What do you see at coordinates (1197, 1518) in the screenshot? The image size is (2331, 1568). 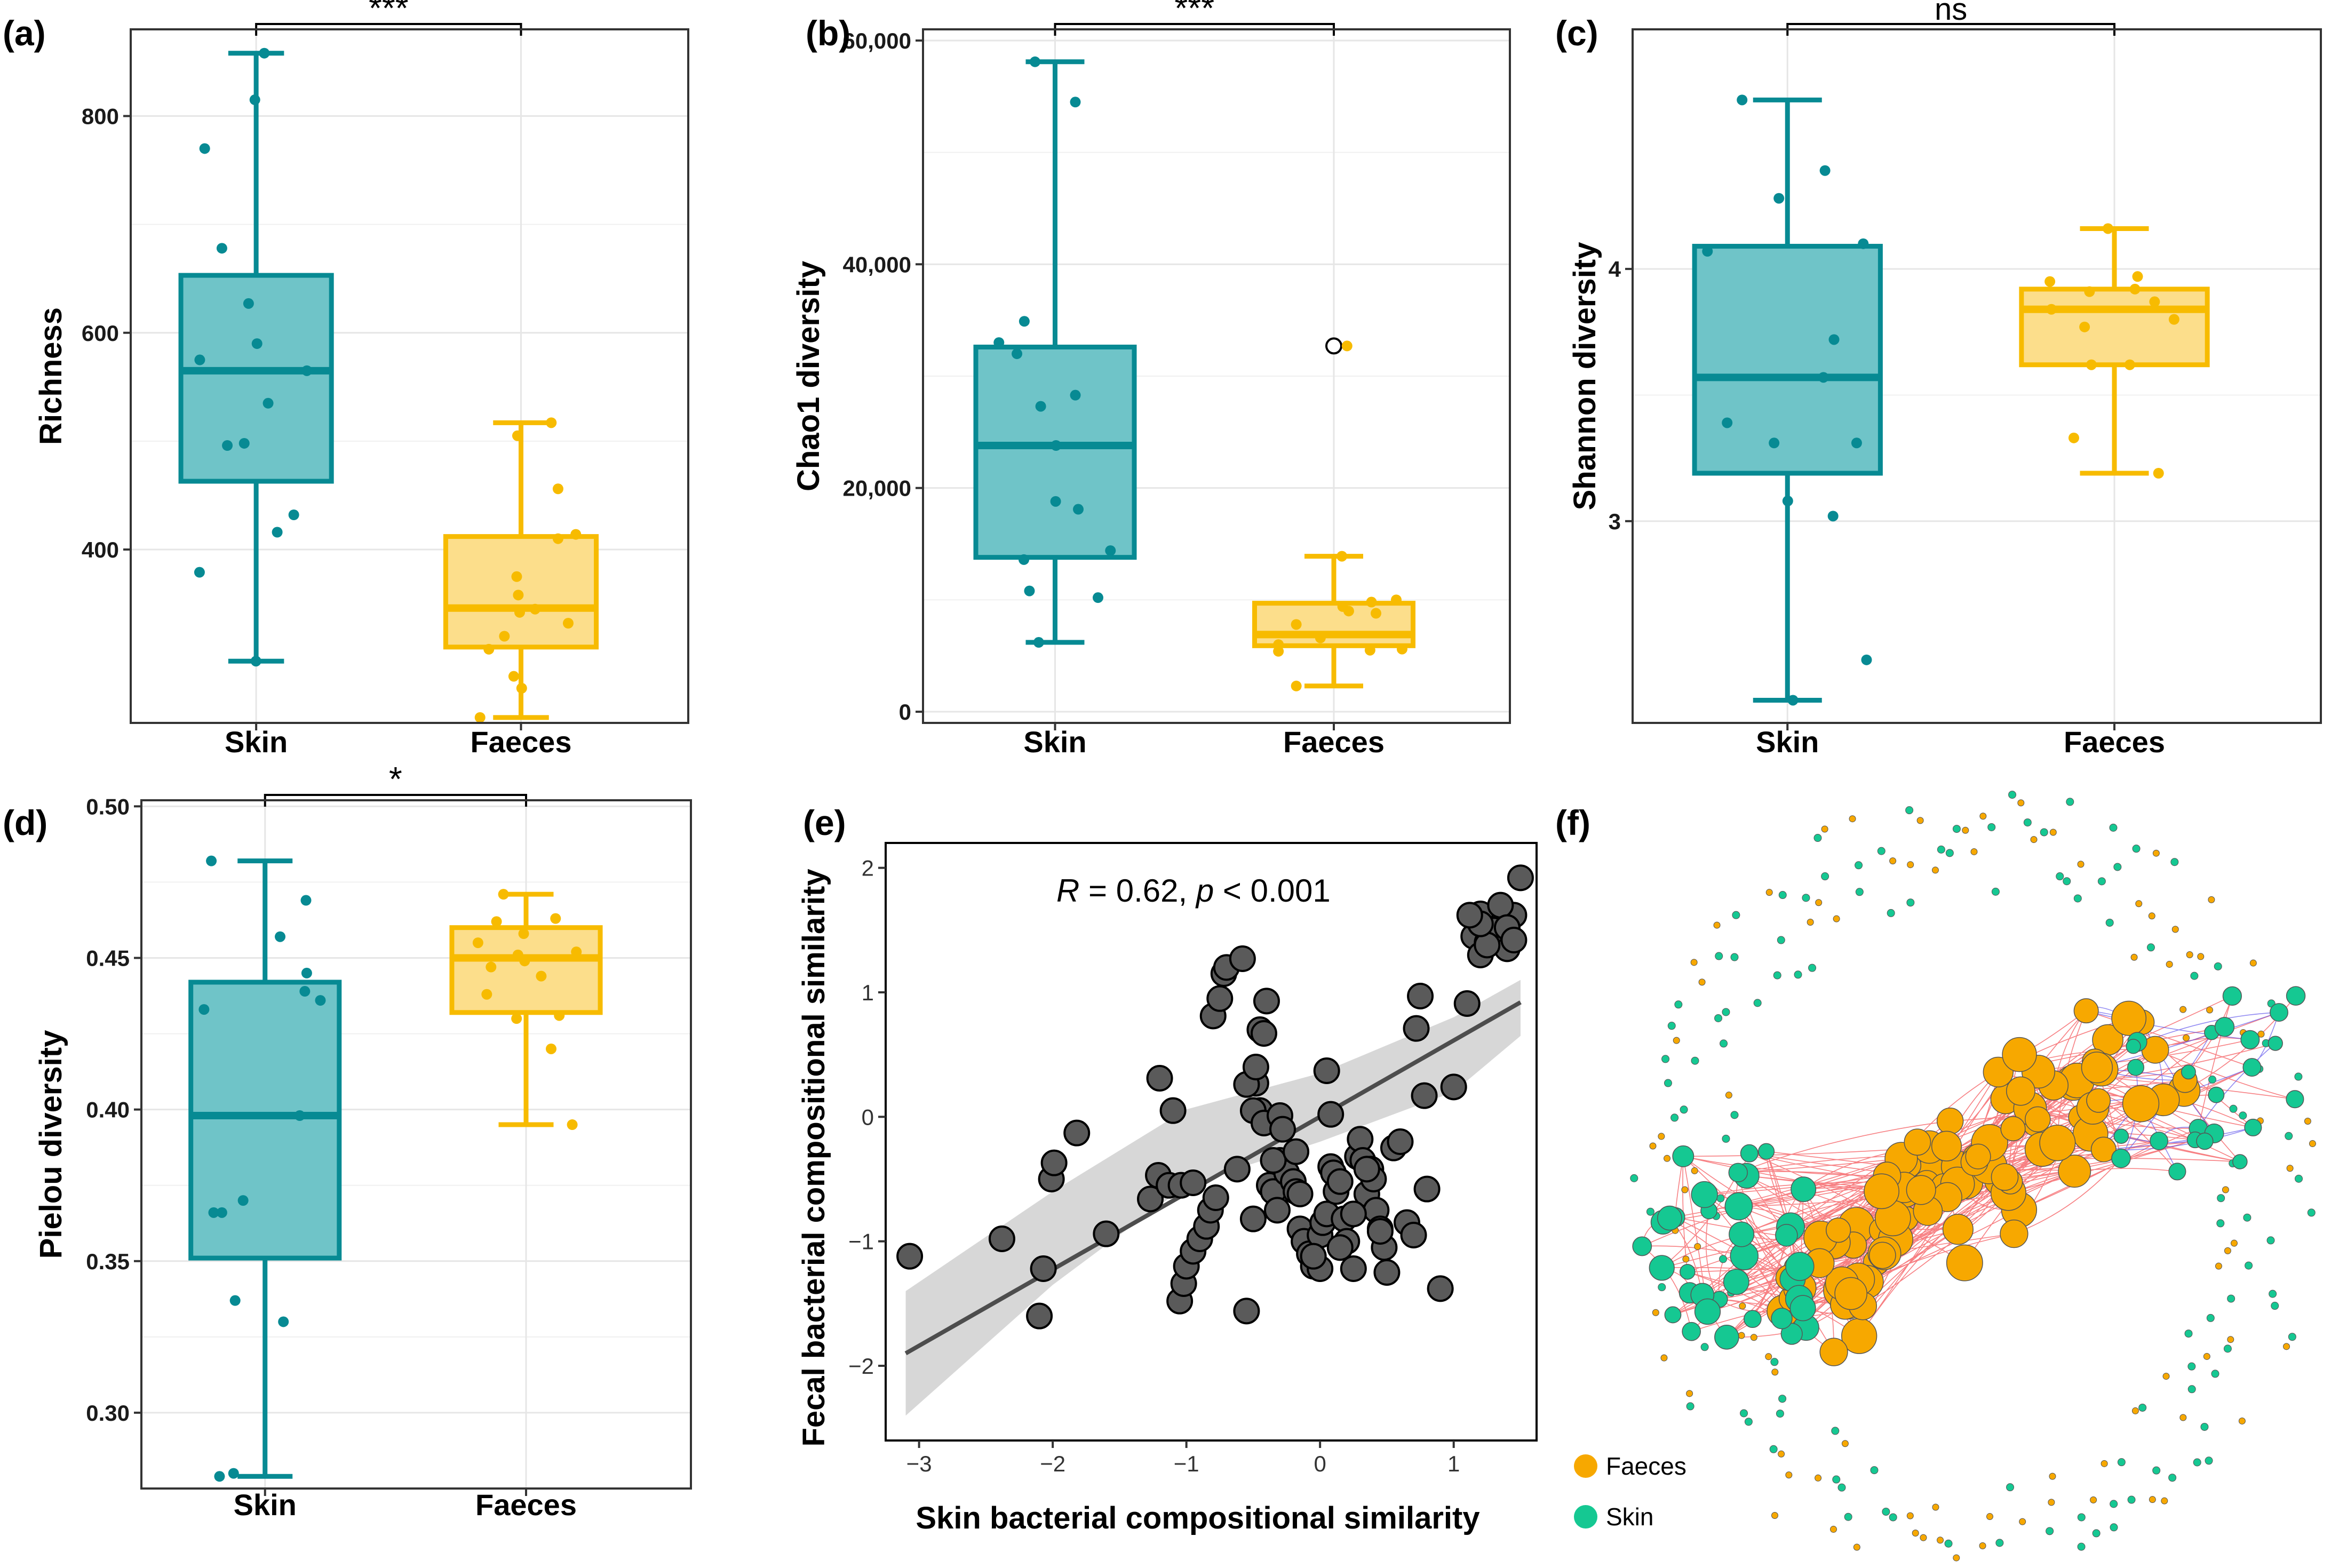 I see `x-axis-title: Skin bacterial compositional similarity` at bounding box center [1197, 1518].